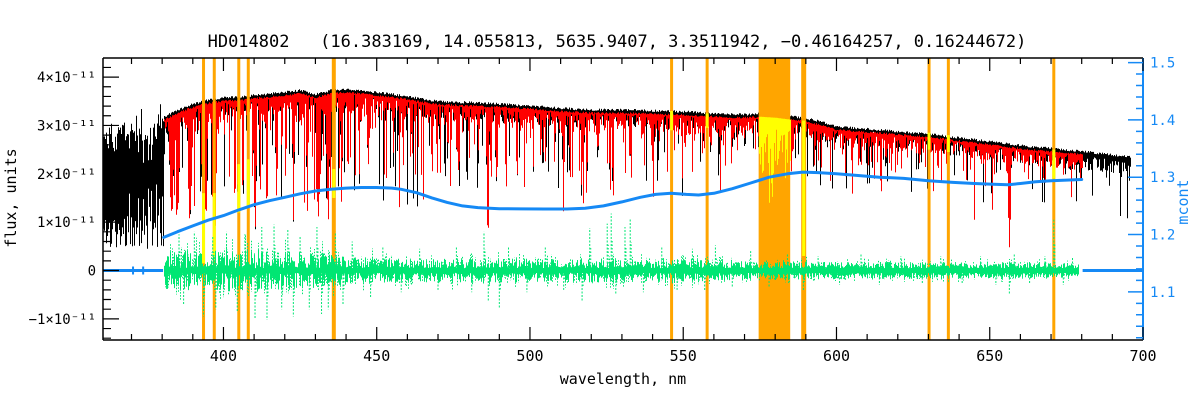  I want to click on wavelength-tick-label: 650, so click(989, 356).